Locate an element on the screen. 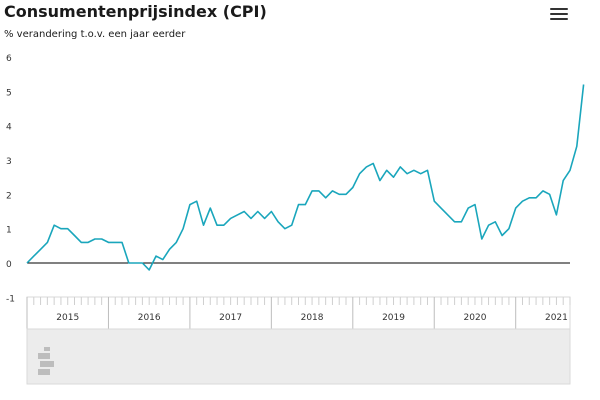 The height and width of the screenshot is (400, 600). x-tick-label: 2016 is located at coordinates (149, 318).